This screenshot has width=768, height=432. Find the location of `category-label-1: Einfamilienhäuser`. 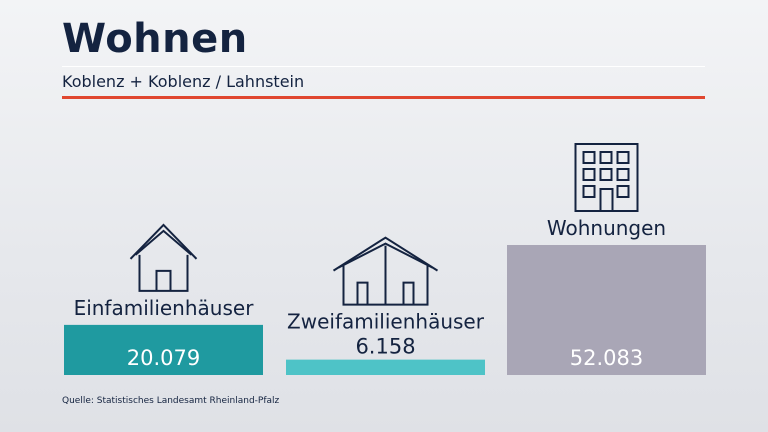

category-label-1: Einfamilienhäuser is located at coordinates (164, 308).